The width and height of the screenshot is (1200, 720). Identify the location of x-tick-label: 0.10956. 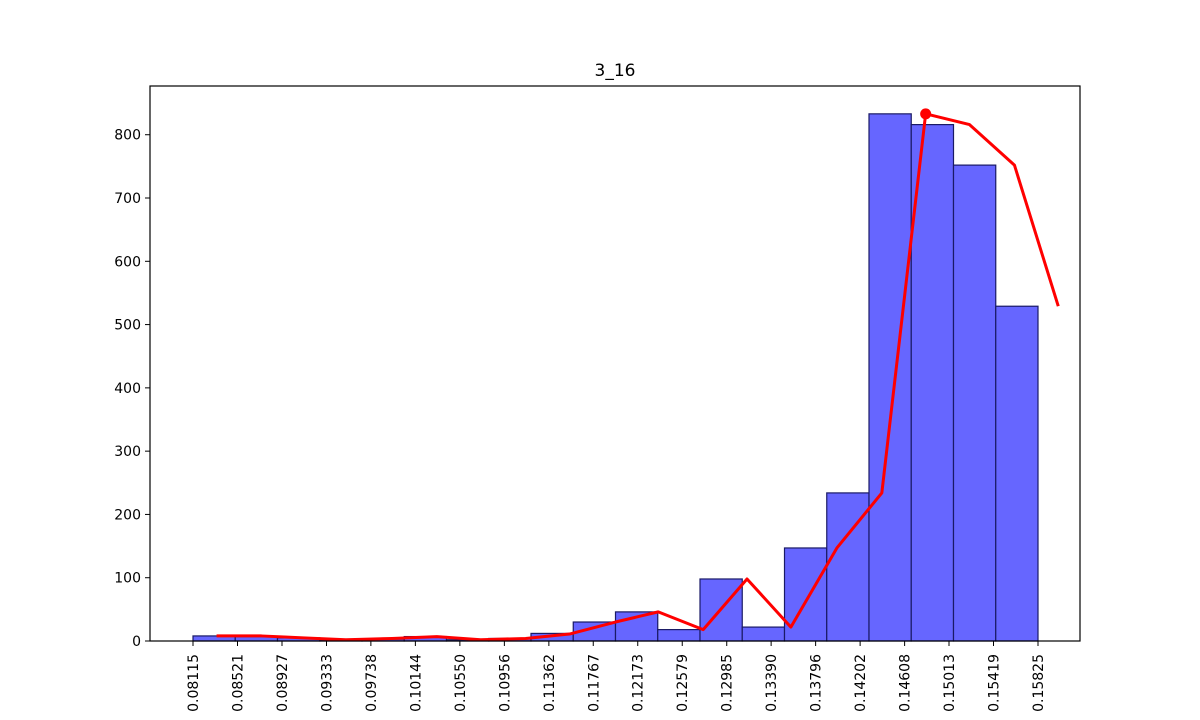
(505, 683).